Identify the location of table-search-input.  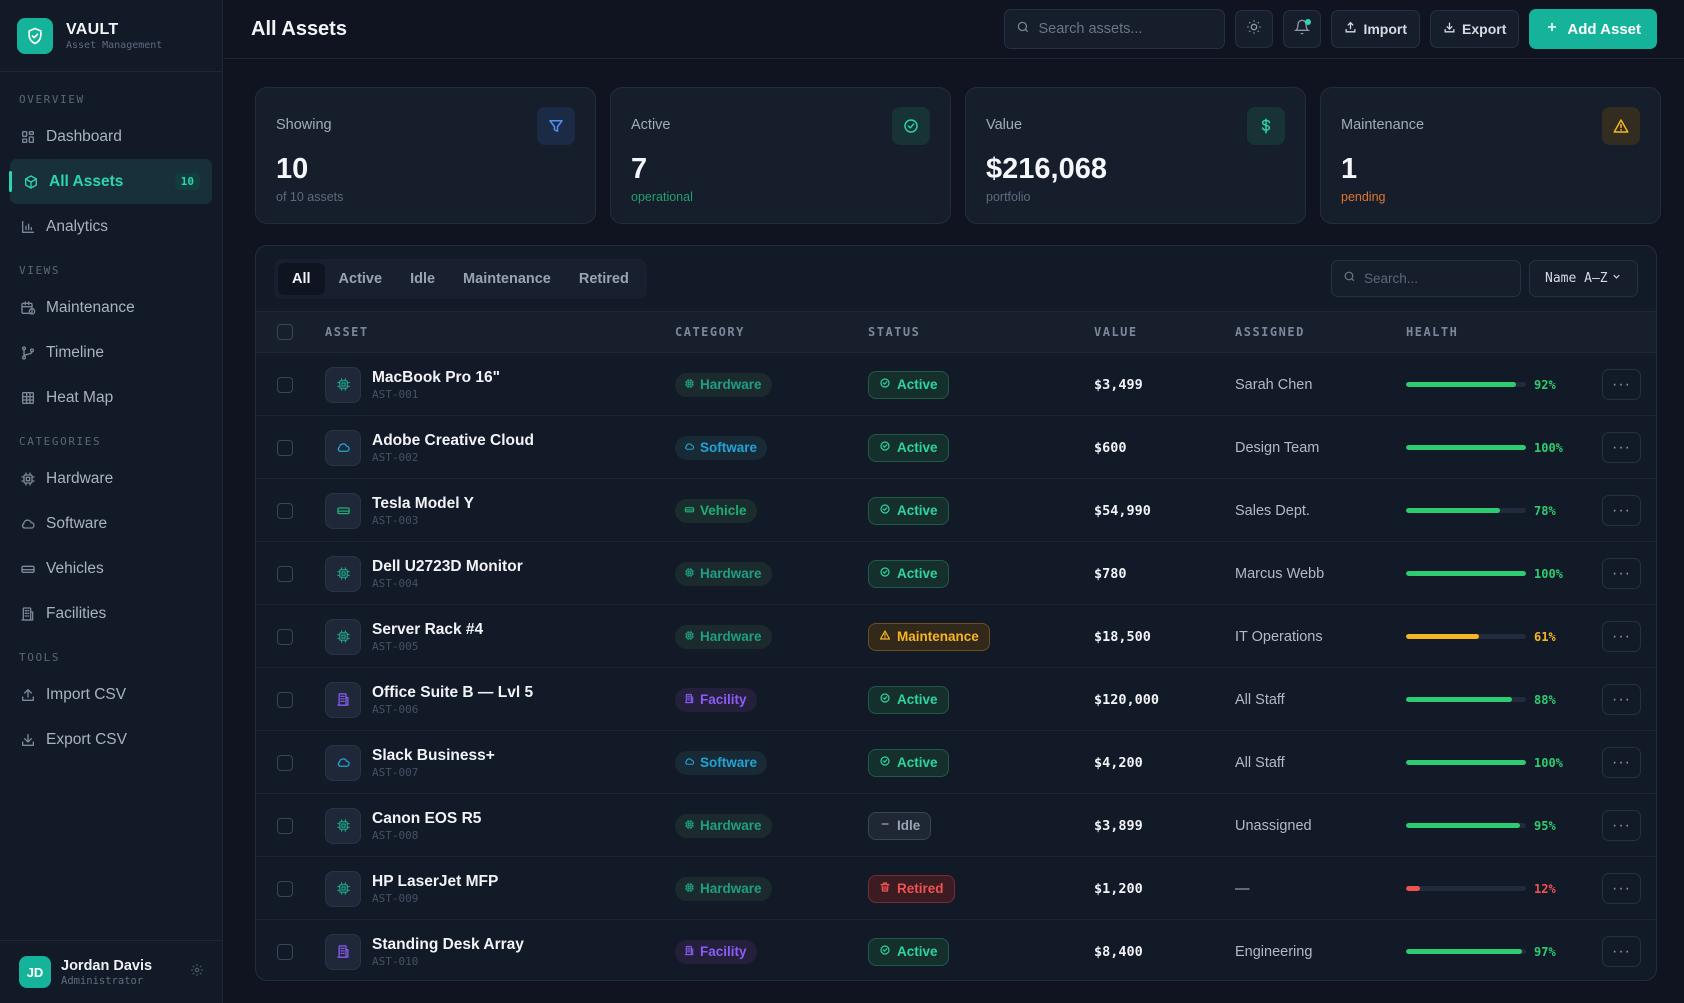
(1434, 278).